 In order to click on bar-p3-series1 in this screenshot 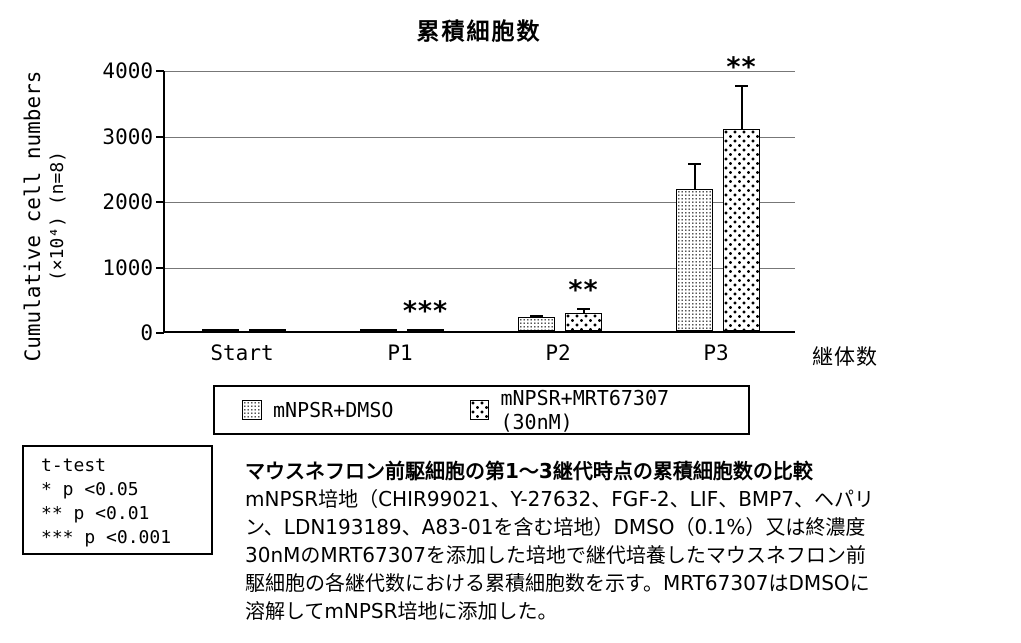, I will do `click(694, 259)`.